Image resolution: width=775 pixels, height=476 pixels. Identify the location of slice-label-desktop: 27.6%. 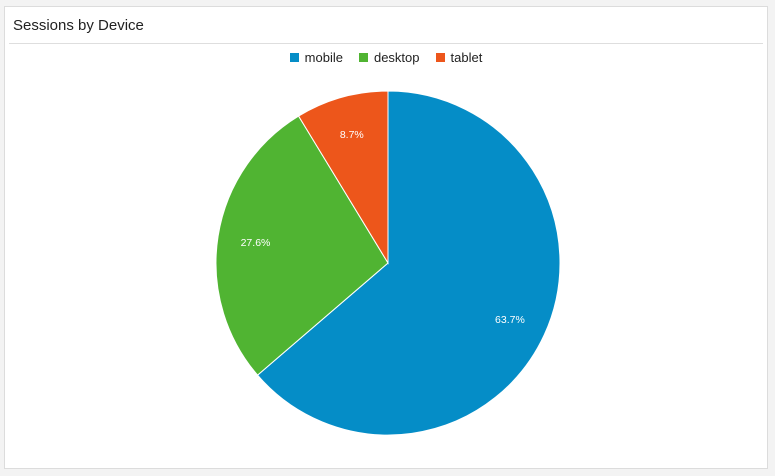
(256, 243).